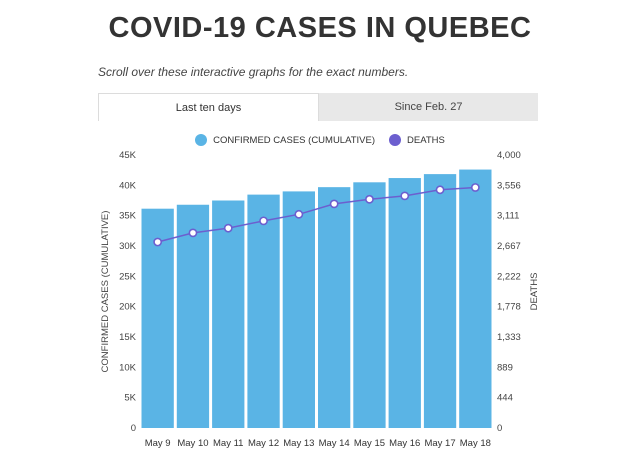 The image size is (640, 459). What do you see at coordinates (105, 292) in the screenshot?
I see `y-axis-title: CONFIRMED CASES (CUMULATIVE)` at bounding box center [105, 292].